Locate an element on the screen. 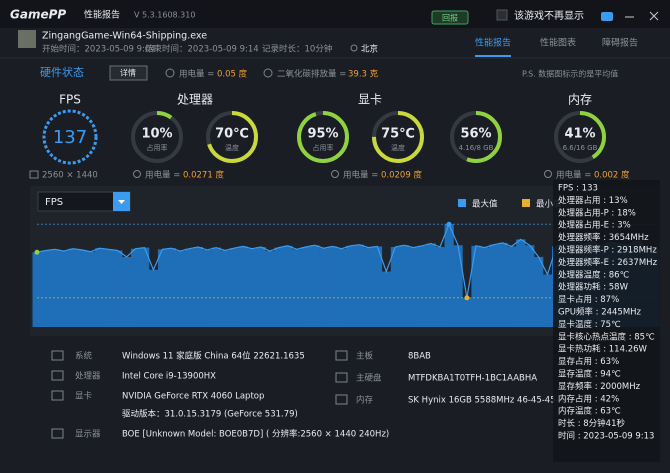 The width and height of the screenshot is (670, 473). info-value: NVIDIA GeForce RTX 4060 Laptop is located at coordinates (193, 397).